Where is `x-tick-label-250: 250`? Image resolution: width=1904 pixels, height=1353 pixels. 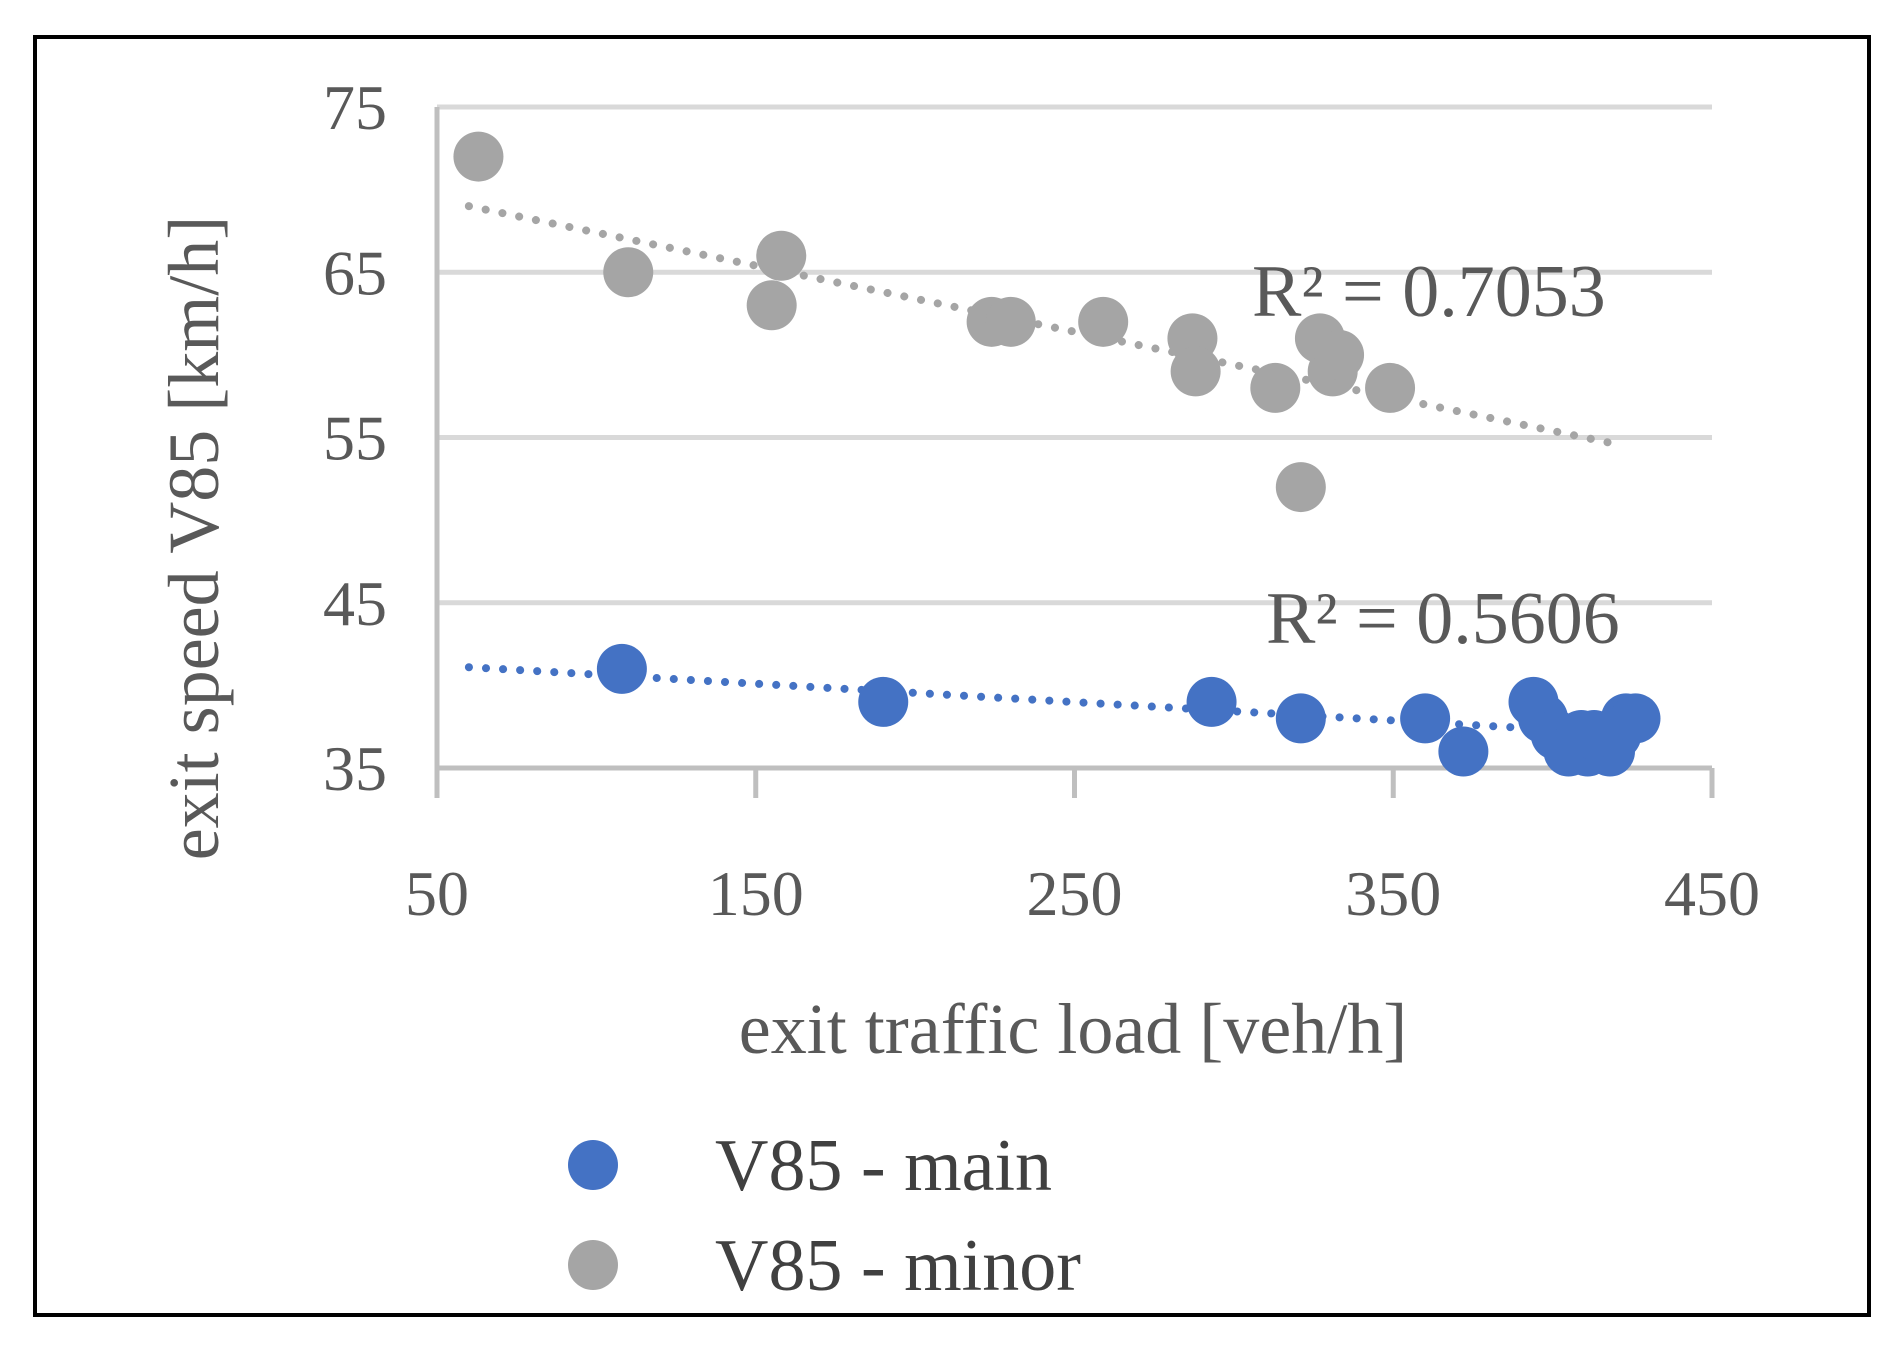
x-tick-label-250: 250 is located at coordinates (1075, 893).